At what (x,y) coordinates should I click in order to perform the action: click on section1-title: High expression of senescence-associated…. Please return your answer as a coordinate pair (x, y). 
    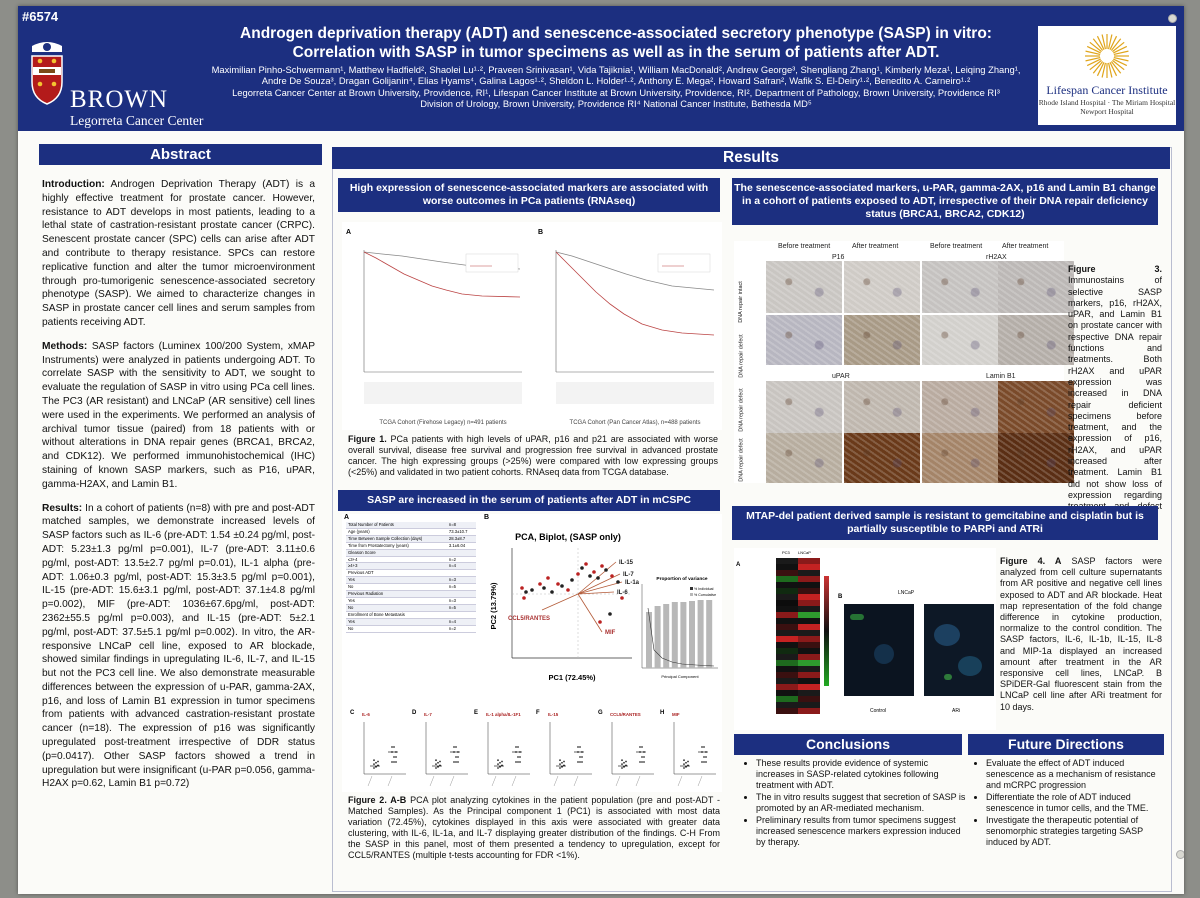
    Looking at the image, I should click on (529, 195).